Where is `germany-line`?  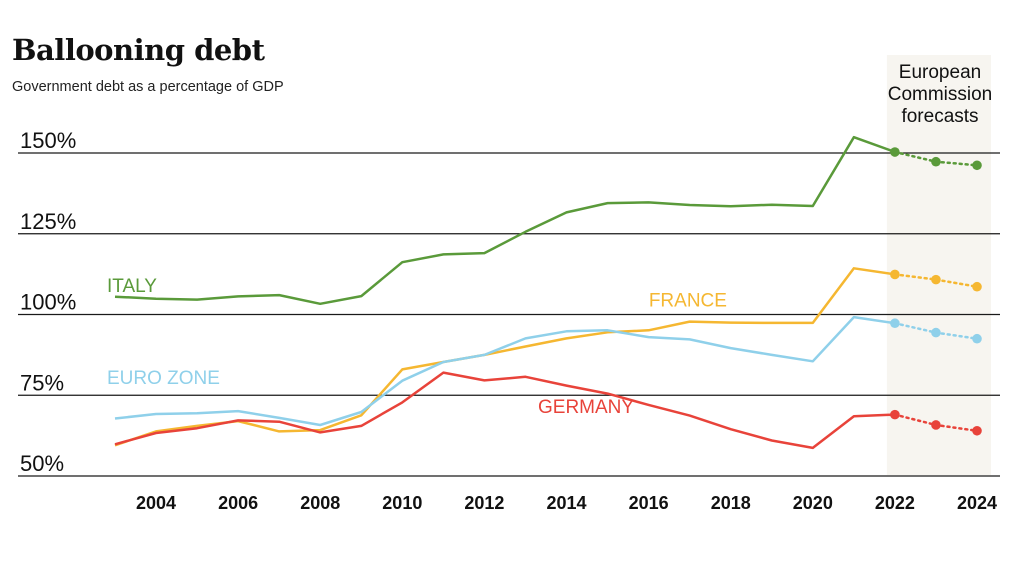 germany-line is located at coordinates (504, 410).